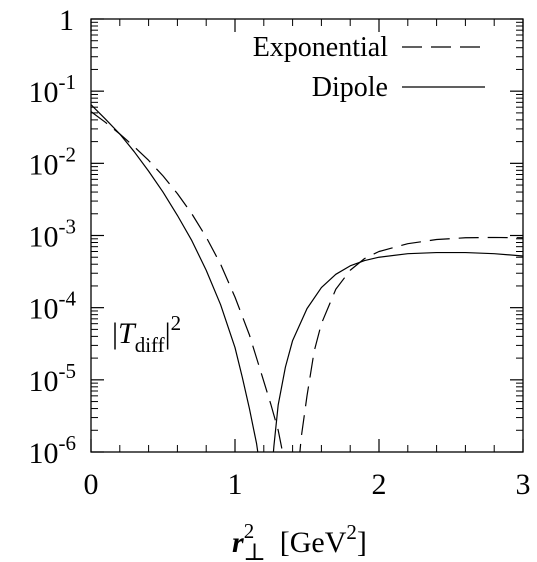 This screenshot has width=537, height=562. I want to click on x-tick-labels: 0 1 2 3, so click(307, 484).